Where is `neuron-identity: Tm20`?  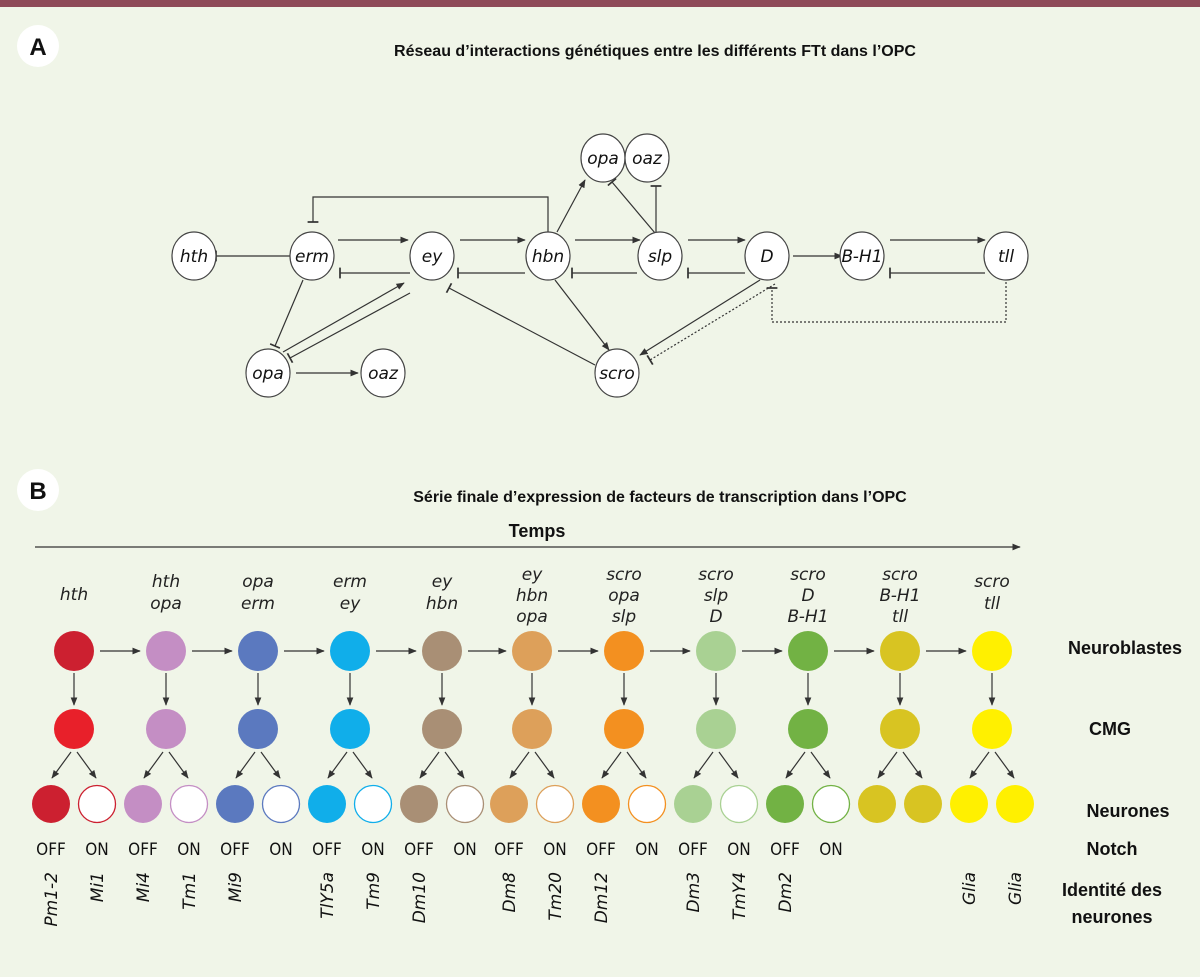 neuron-identity: Tm20 is located at coordinates (556, 896).